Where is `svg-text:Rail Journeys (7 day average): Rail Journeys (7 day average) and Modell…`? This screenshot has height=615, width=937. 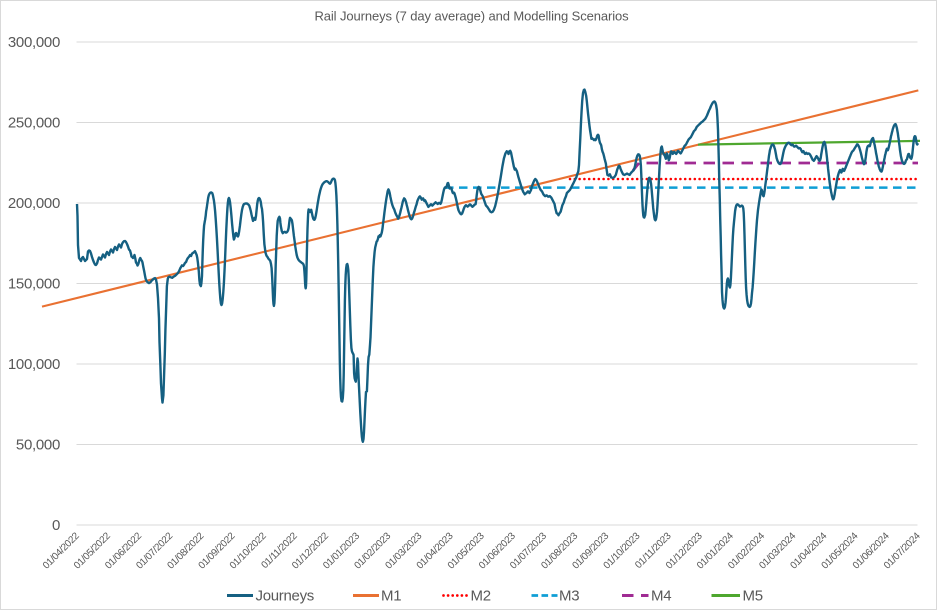 svg-text:Rail Journeys (7 day average): Rail Journeys (7 day average) and Modell… is located at coordinates (471, 16).